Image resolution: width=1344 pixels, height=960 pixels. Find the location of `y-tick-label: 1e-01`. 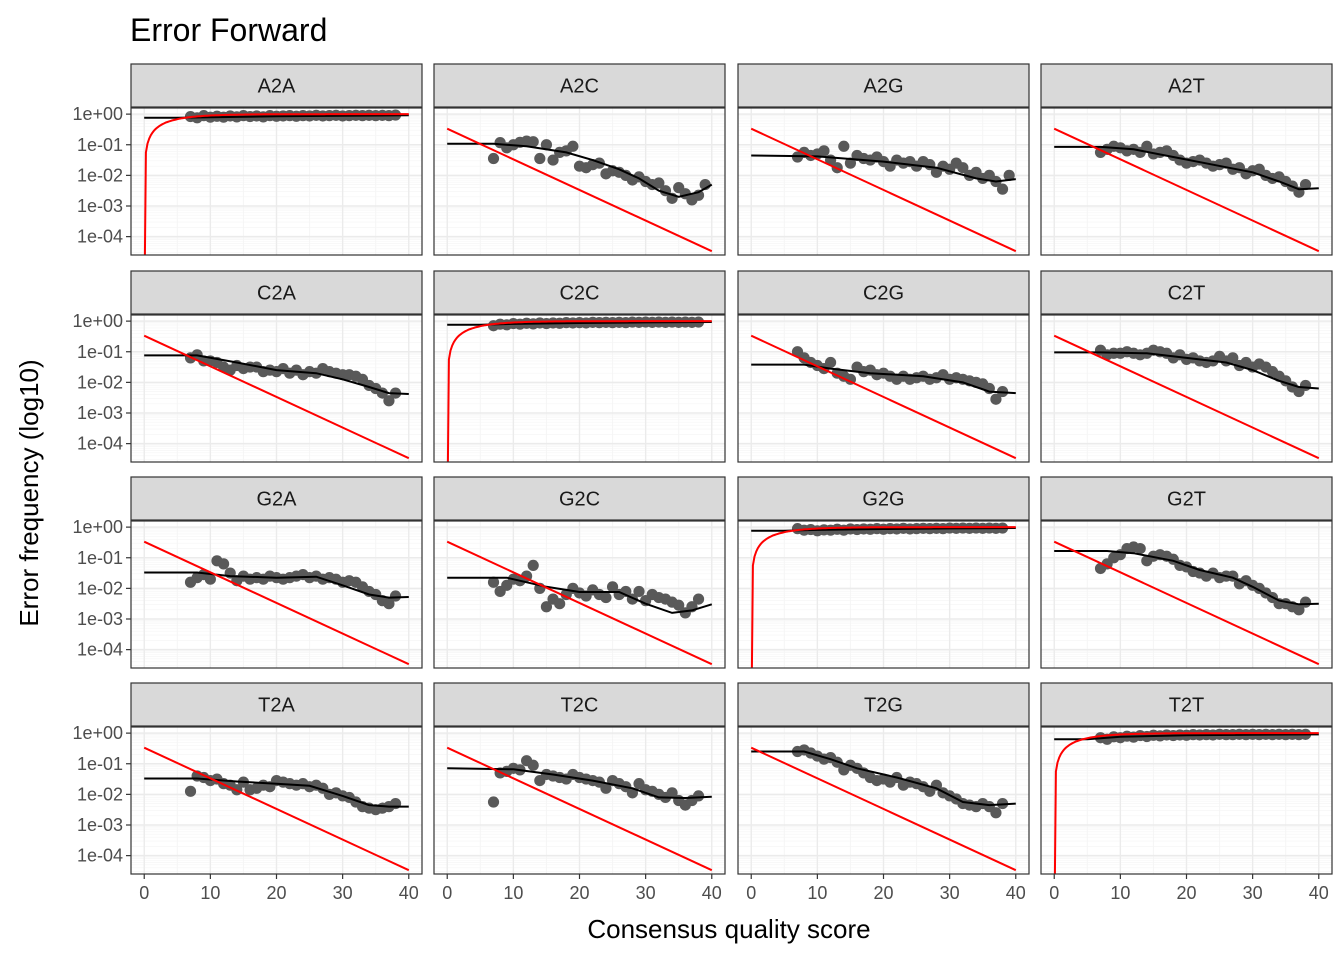

y-tick-label: 1e-01 is located at coordinates (100, 558).